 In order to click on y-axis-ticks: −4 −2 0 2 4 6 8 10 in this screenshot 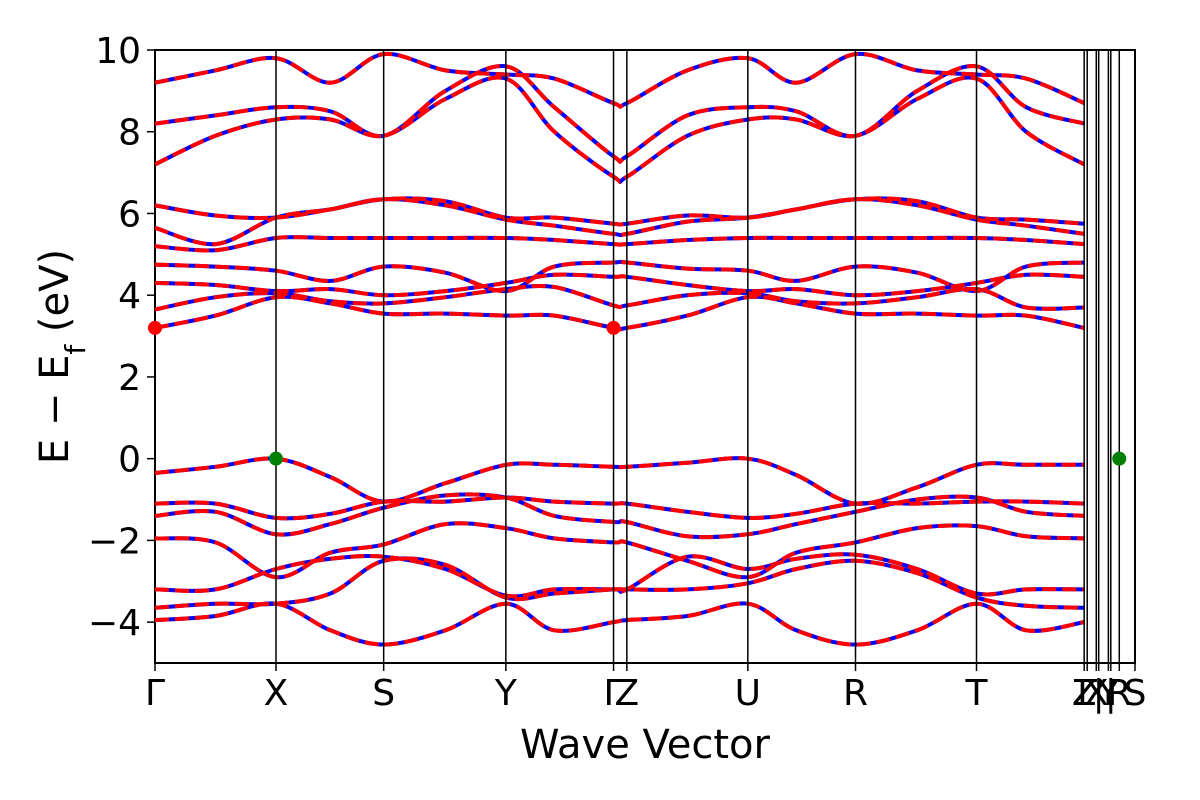, I will do `click(121, 337)`.